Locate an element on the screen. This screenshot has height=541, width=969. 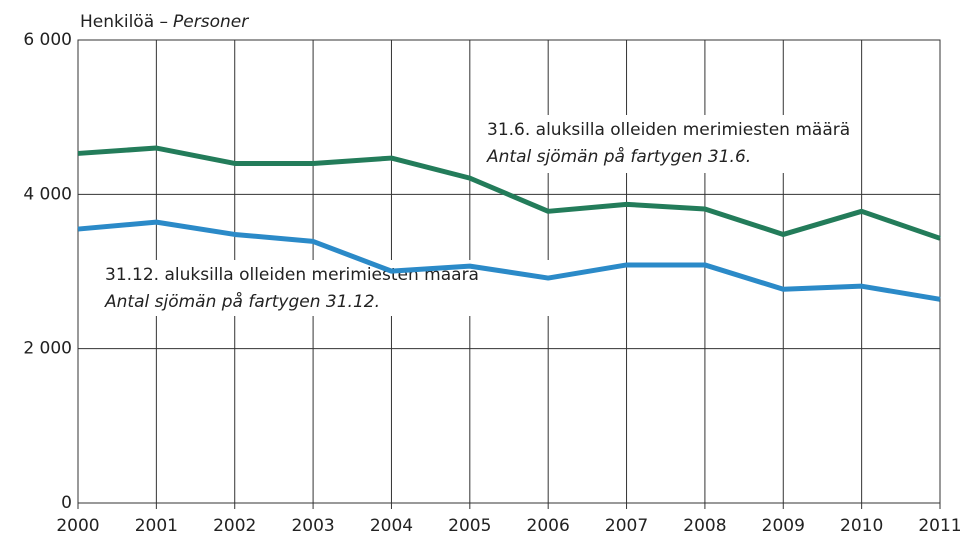
x-tick-label: 2008 is located at coordinates (704, 526).